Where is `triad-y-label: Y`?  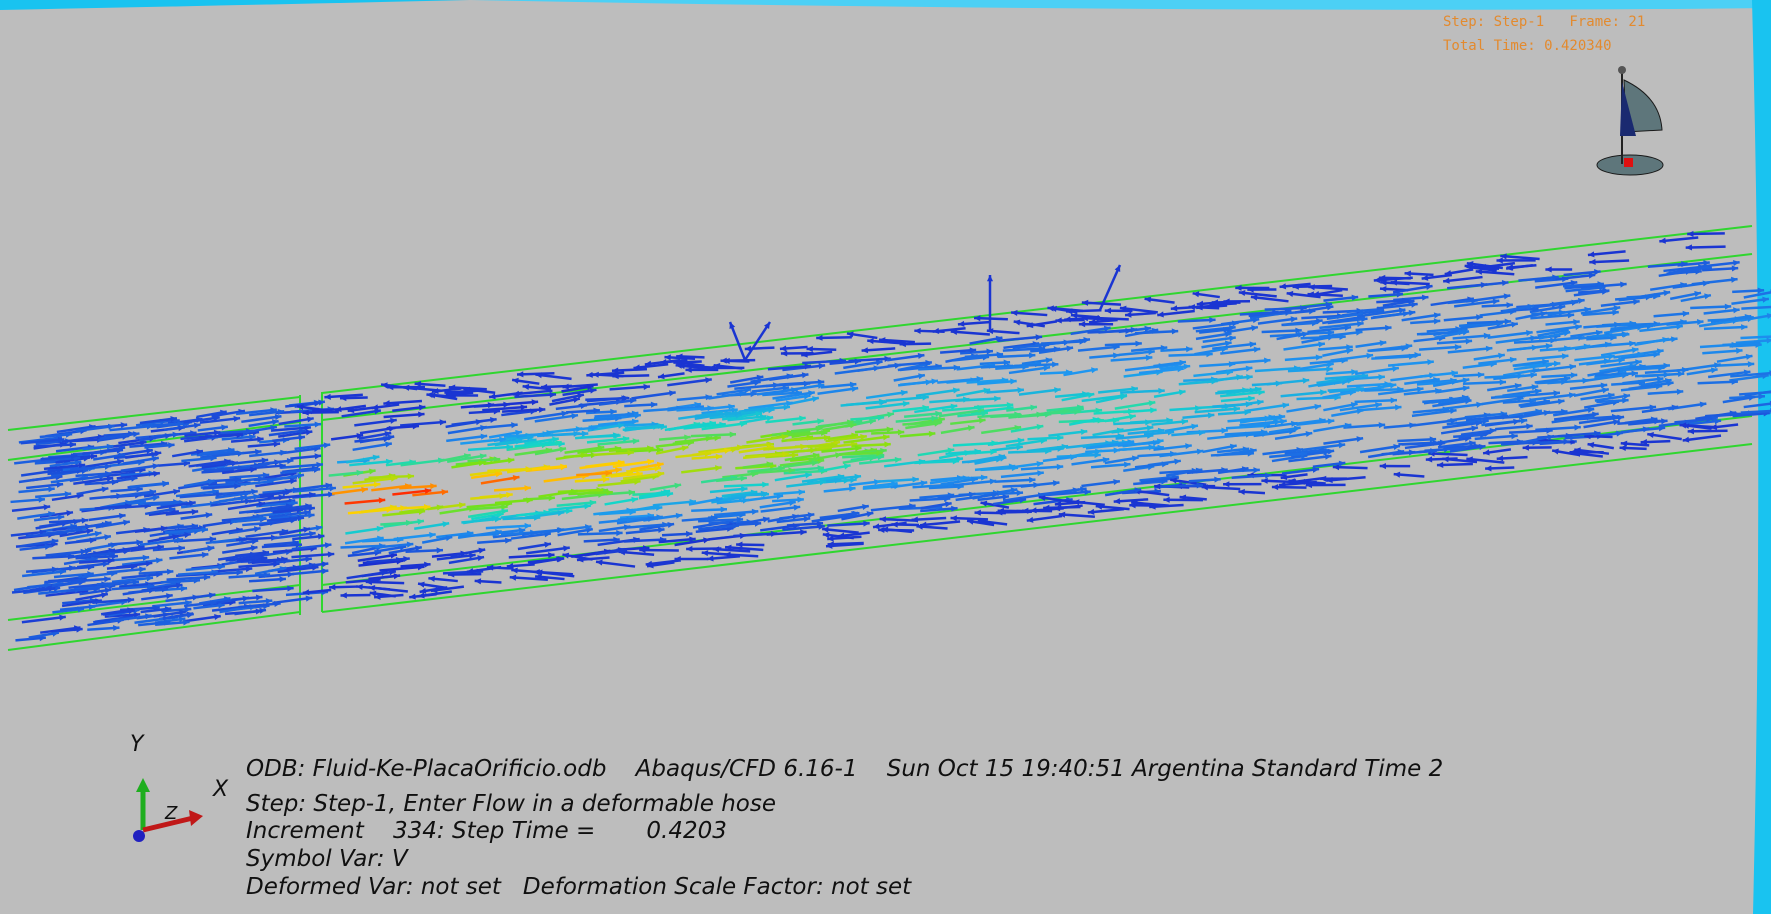 triad-y-label: Y is located at coordinates (137, 744).